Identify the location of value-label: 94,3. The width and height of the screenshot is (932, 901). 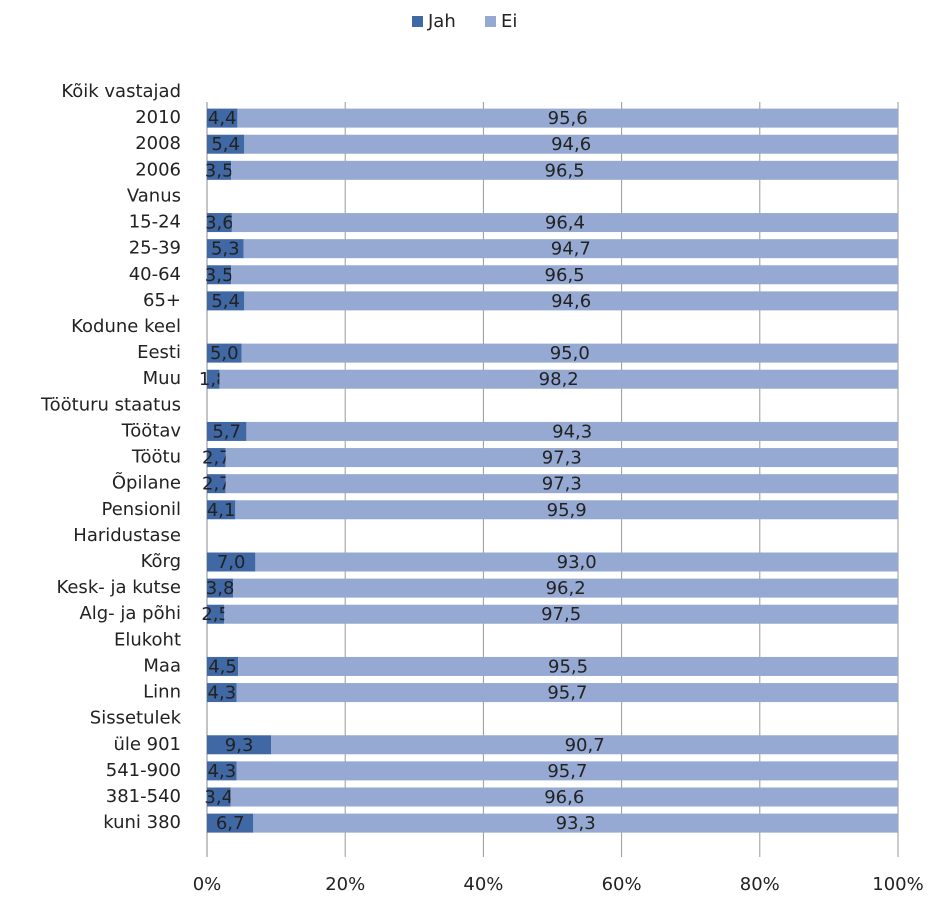
(572, 431).